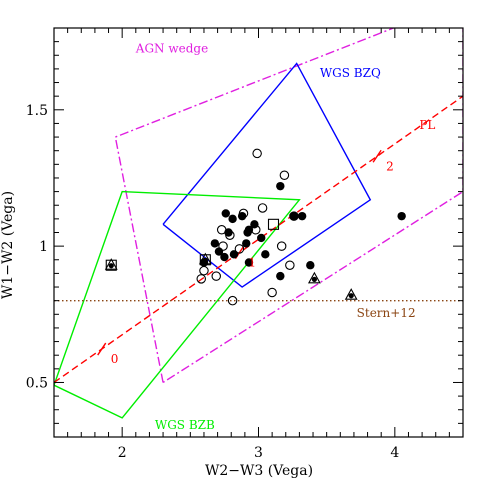 This screenshot has height=491, width=491. What do you see at coordinates (43, 247) in the screenshot?
I see `y-tick-label: 1` at bounding box center [43, 247].